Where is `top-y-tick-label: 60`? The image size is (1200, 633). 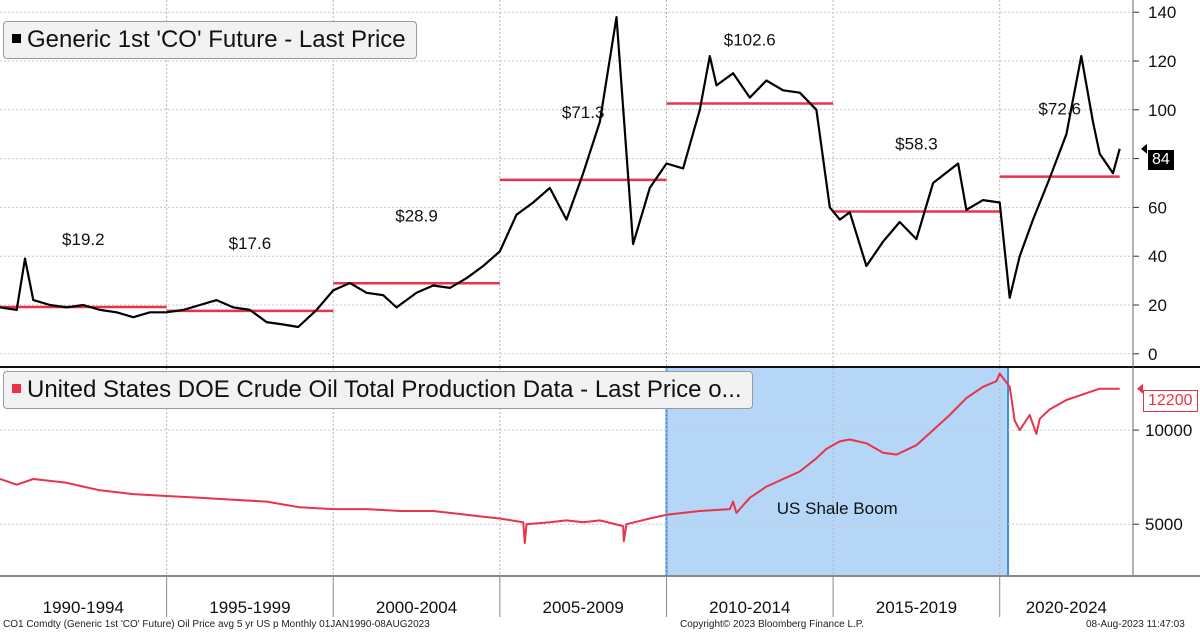
top-y-tick-label: 60 is located at coordinates (1157, 207).